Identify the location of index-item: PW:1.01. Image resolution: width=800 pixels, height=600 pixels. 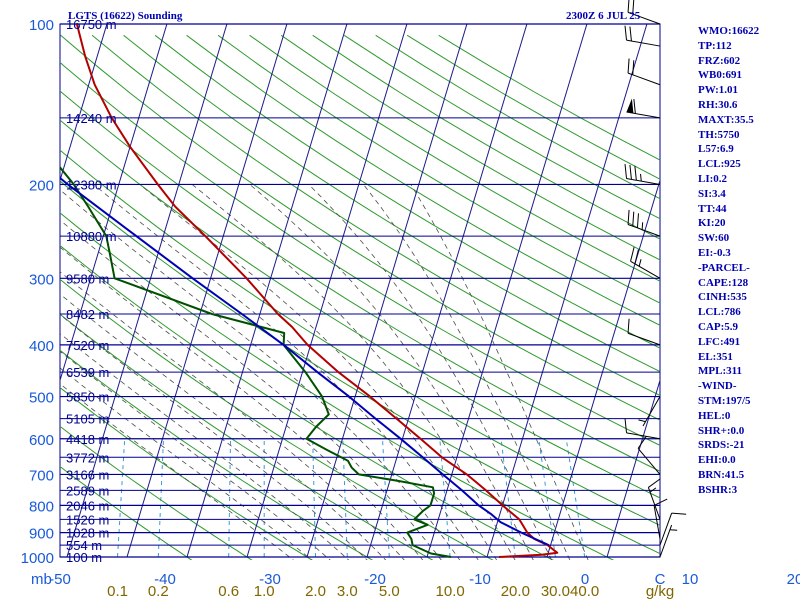
(718, 90).